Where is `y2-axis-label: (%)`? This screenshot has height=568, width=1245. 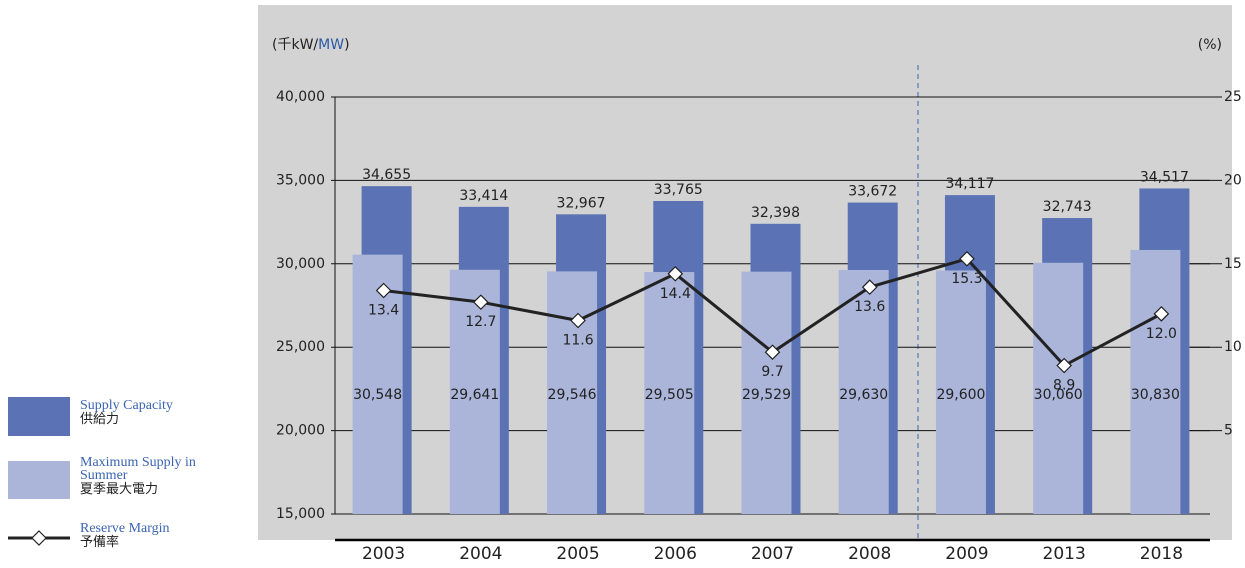 y2-axis-label: (%) is located at coordinates (1210, 45).